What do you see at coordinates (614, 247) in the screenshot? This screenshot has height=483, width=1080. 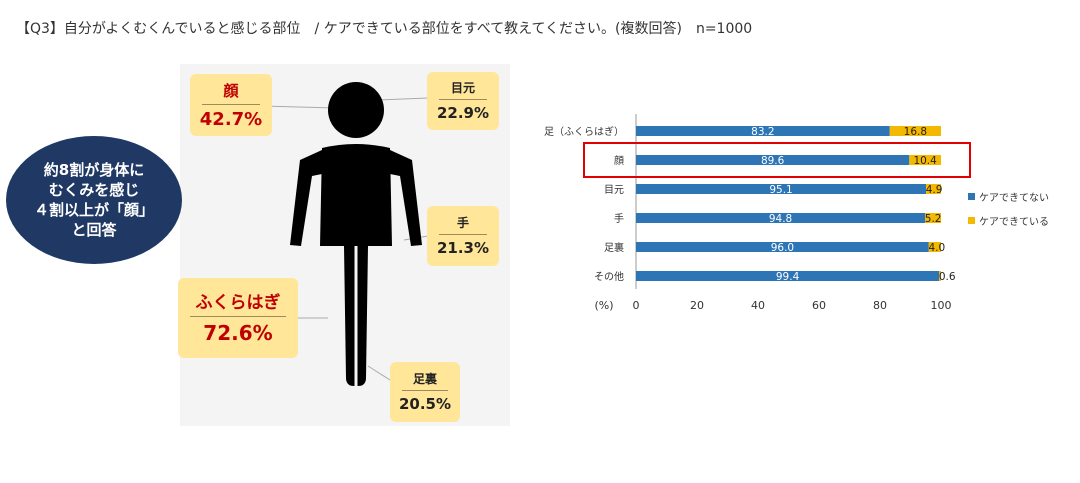 I see `category-label: 足裏` at bounding box center [614, 247].